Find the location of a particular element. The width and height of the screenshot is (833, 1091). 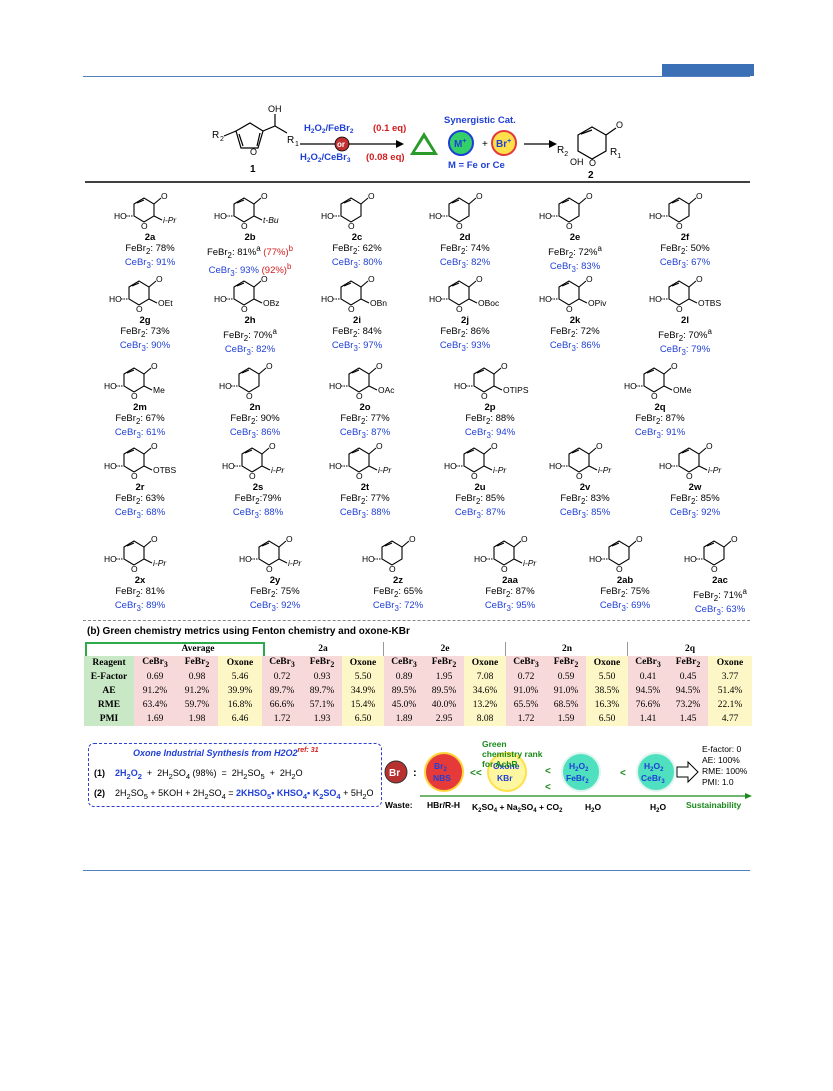

svg-text: H2O is located at coordinates (658, 808).